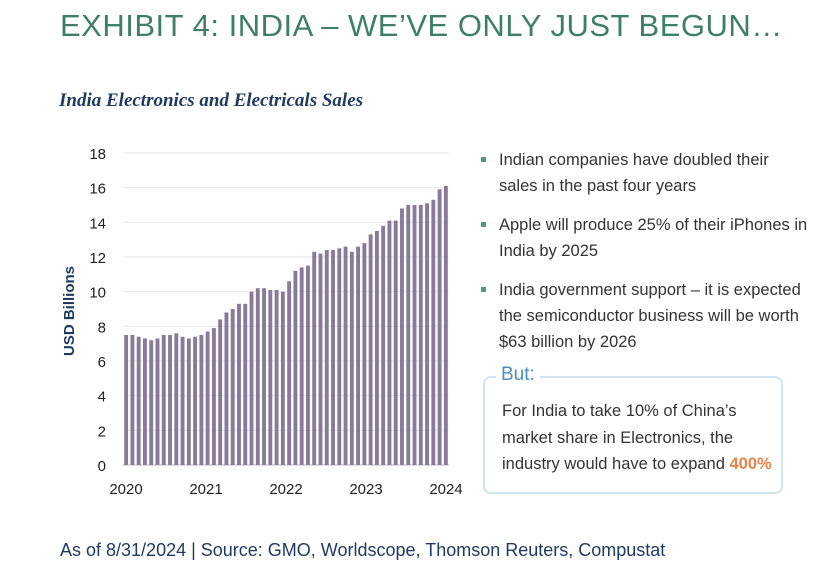 Image resolution: width=835 pixels, height=587 pixels. Describe the element at coordinates (97, 293) in the screenshot. I see `y-tick-label: 10` at that location.